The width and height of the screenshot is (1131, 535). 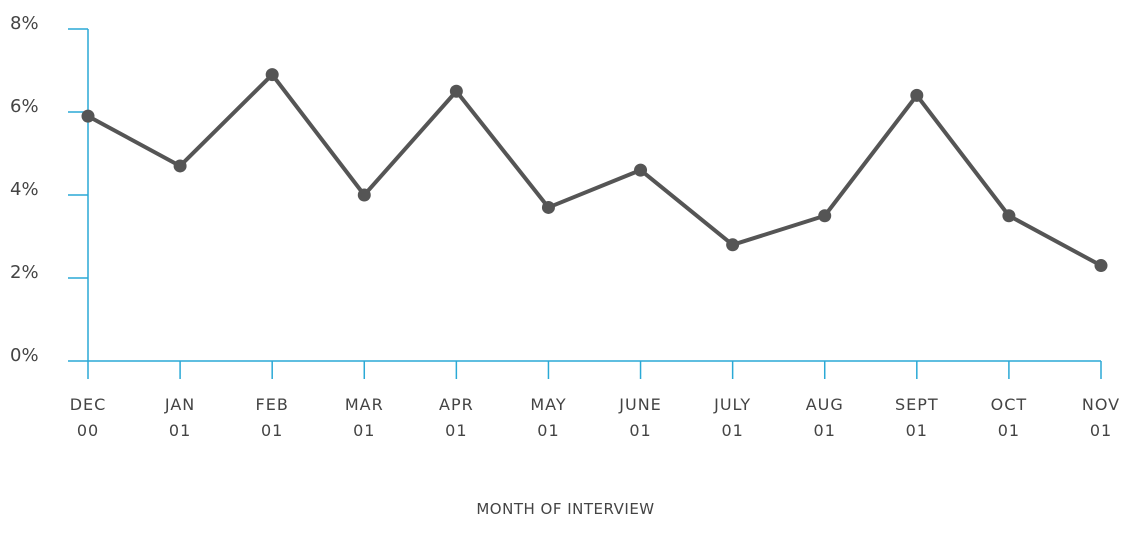 What do you see at coordinates (1101, 417) in the screenshot?
I see `x-tick-label: NOV 01` at bounding box center [1101, 417].